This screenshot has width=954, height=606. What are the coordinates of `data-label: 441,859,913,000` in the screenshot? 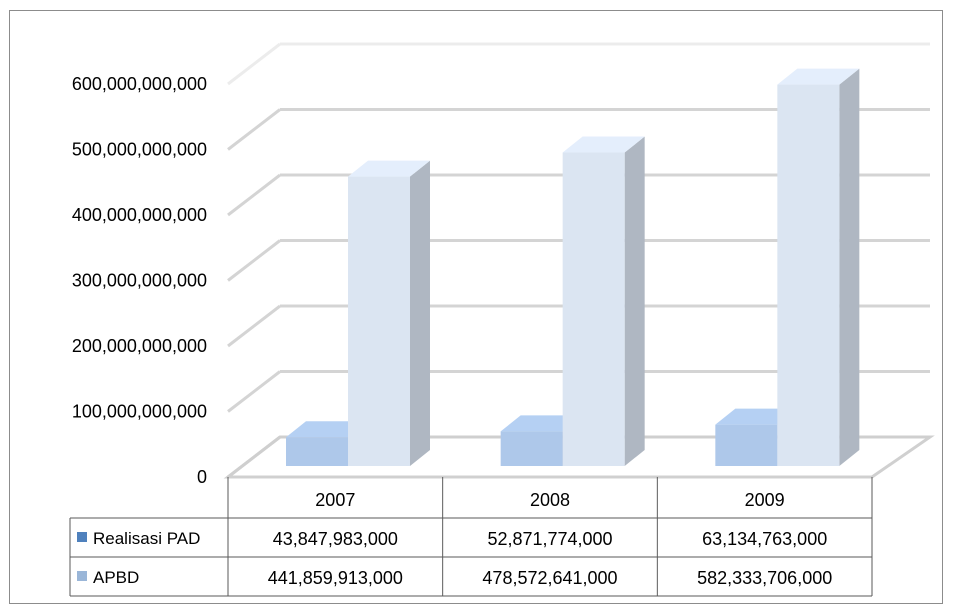 It's located at (335, 578).